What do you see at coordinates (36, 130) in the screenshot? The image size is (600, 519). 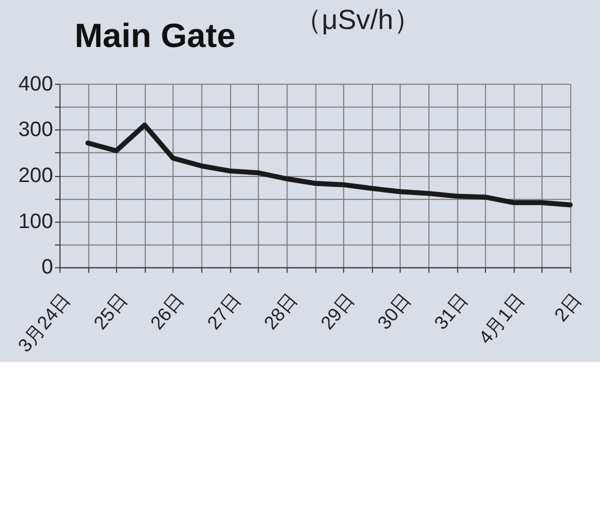 I see `y-tick-label: 300` at bounding box center [36, 130].